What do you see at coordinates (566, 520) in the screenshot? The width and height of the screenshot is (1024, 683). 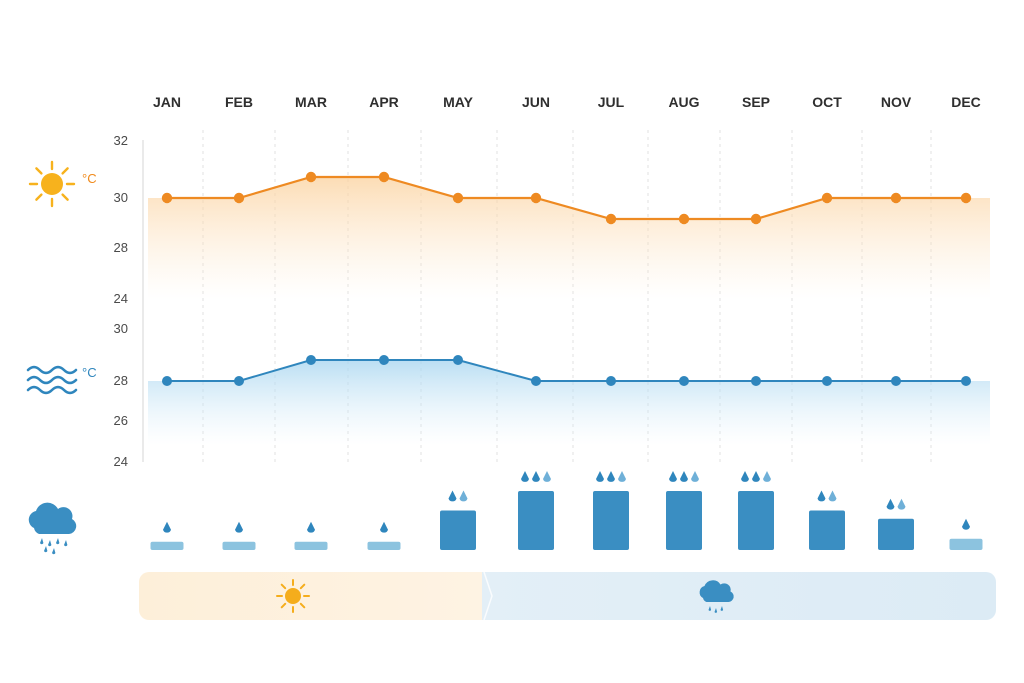 I see `rainfall-bars` at bounding box center [566, 520].